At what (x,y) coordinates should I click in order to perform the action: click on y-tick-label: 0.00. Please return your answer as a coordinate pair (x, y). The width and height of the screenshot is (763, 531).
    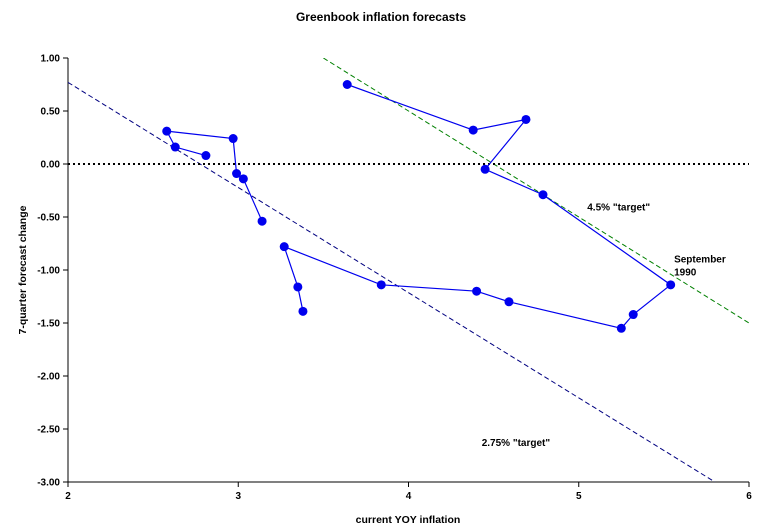
    Looking at the image, I should click on (51, 165).